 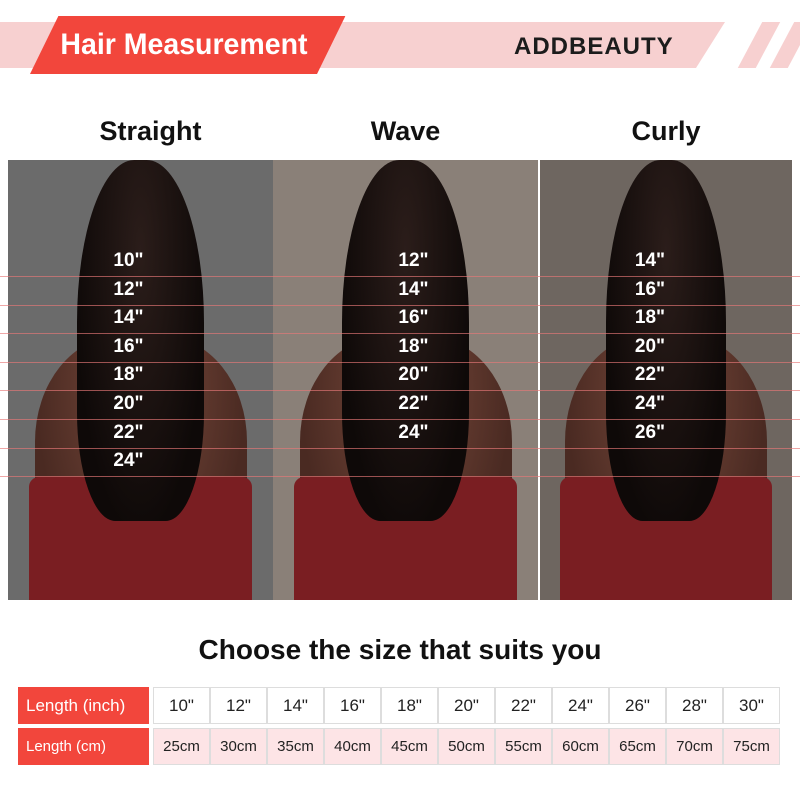 I want to click on cm-cell: 35cm, so click(x=295, y=746).